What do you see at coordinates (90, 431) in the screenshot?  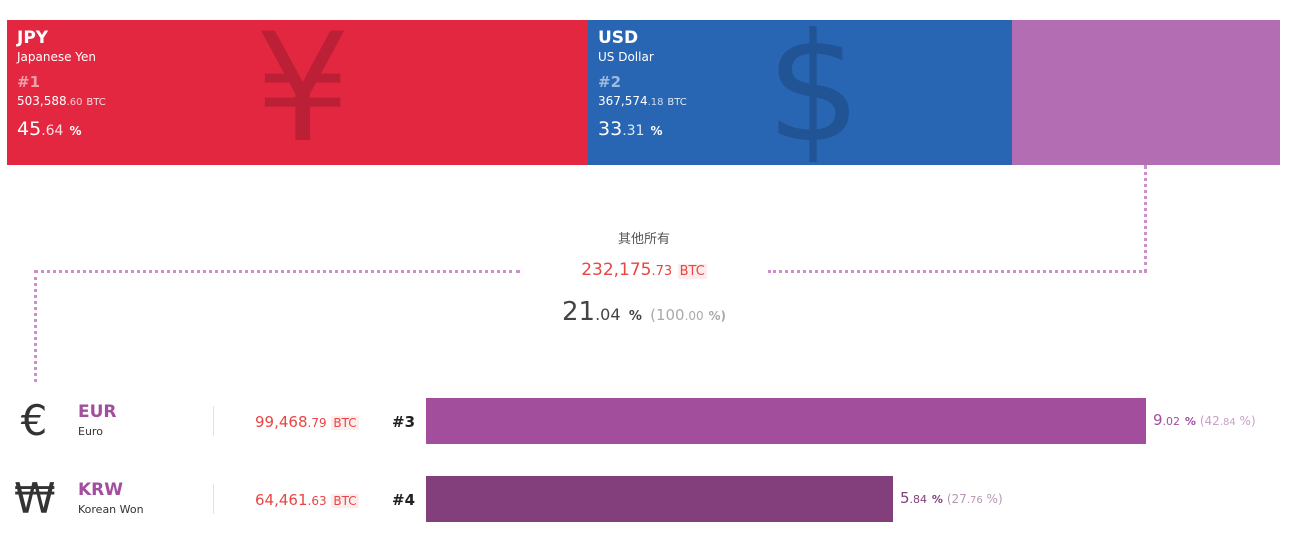 I see `row-currency-name: Euro` at bounding box center [90, 431].